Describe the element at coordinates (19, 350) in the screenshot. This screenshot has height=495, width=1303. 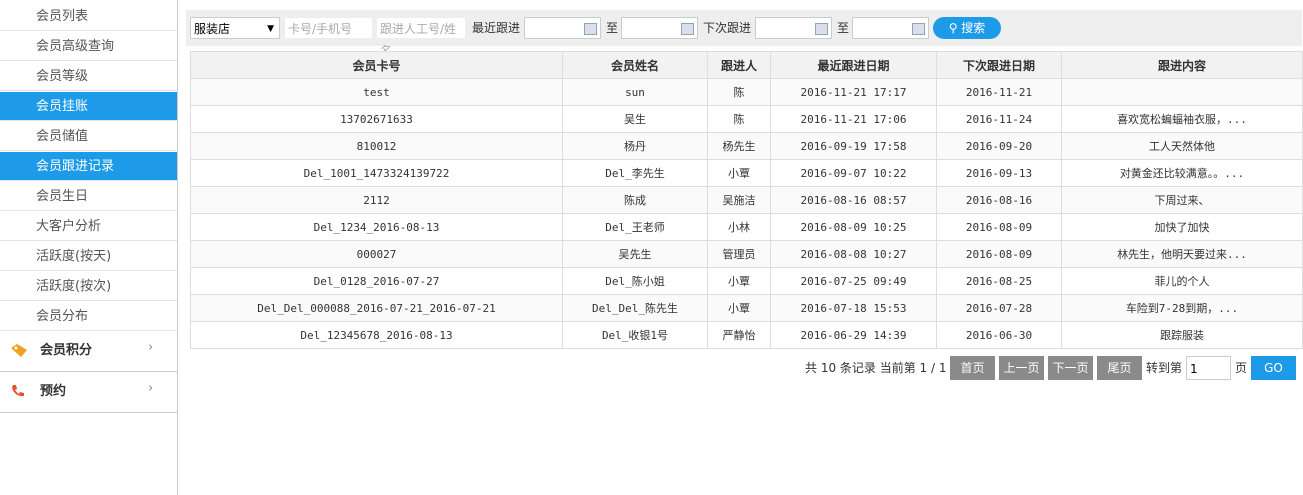
I see `tag-icon` at that location.